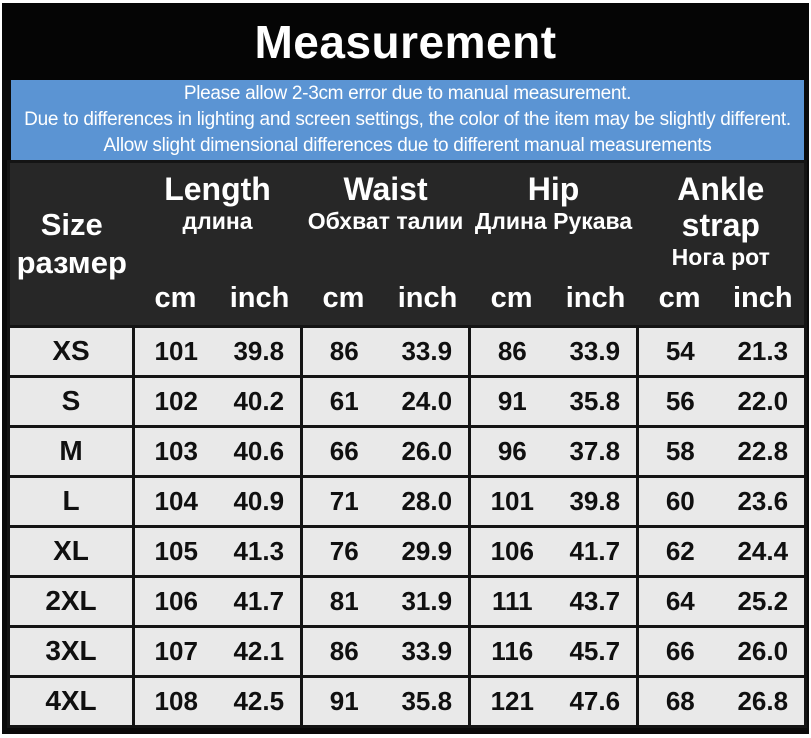 This screenshot has height=738, width=811. What do you see at coordinates (175, 650) in the screenshot?
I see `value-cell: 107` at bounding box center [175, 650].